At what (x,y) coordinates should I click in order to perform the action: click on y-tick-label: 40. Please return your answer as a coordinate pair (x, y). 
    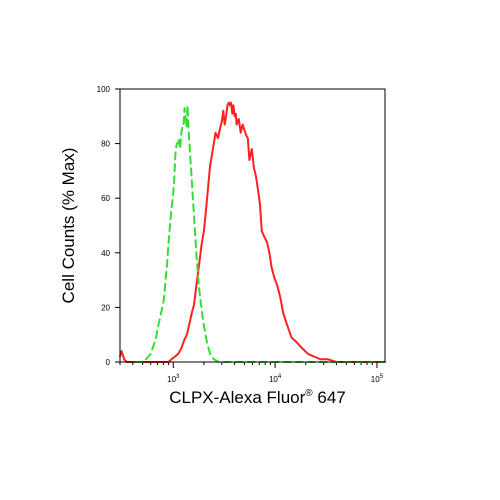
    Looking at the image, I should click on (105, 253).